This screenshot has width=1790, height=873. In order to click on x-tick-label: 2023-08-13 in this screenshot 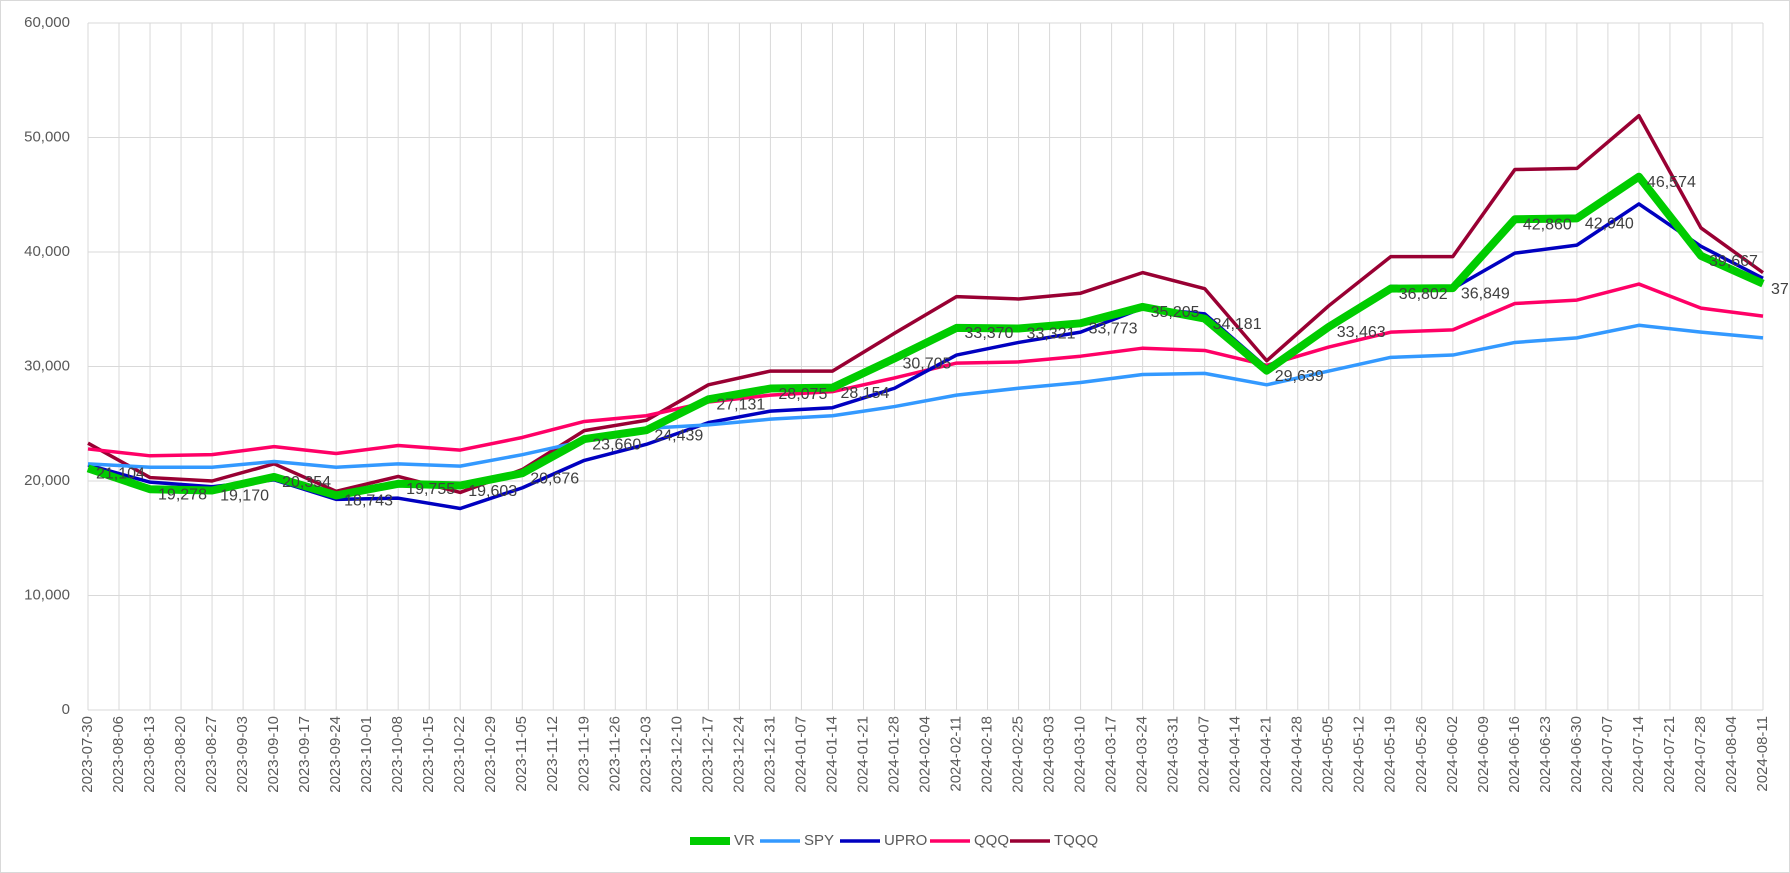, I will do `click(149, 754)`.